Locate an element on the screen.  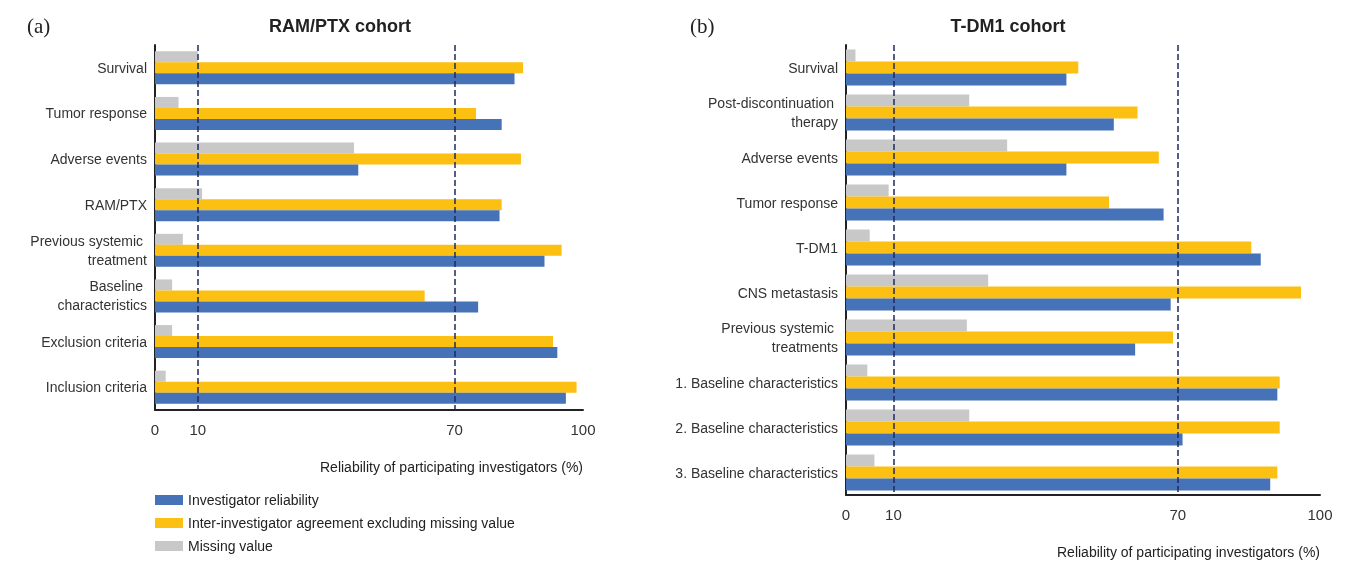
y-tick-label: Exclusion criteria is located at coordinates (94, 341).